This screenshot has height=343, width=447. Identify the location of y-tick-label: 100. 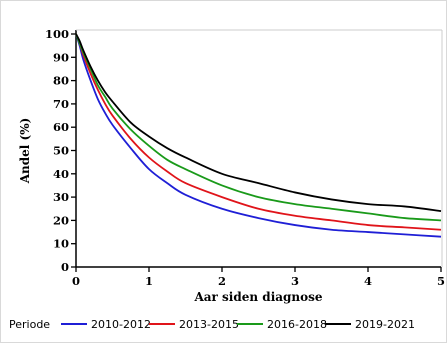
(57, 34).